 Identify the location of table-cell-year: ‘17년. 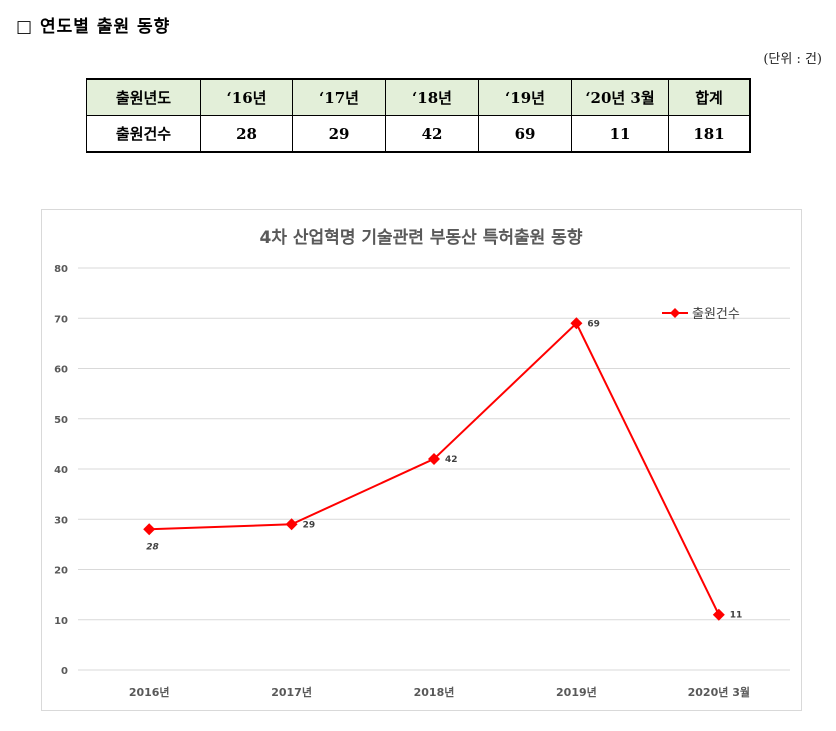
(339, 97).